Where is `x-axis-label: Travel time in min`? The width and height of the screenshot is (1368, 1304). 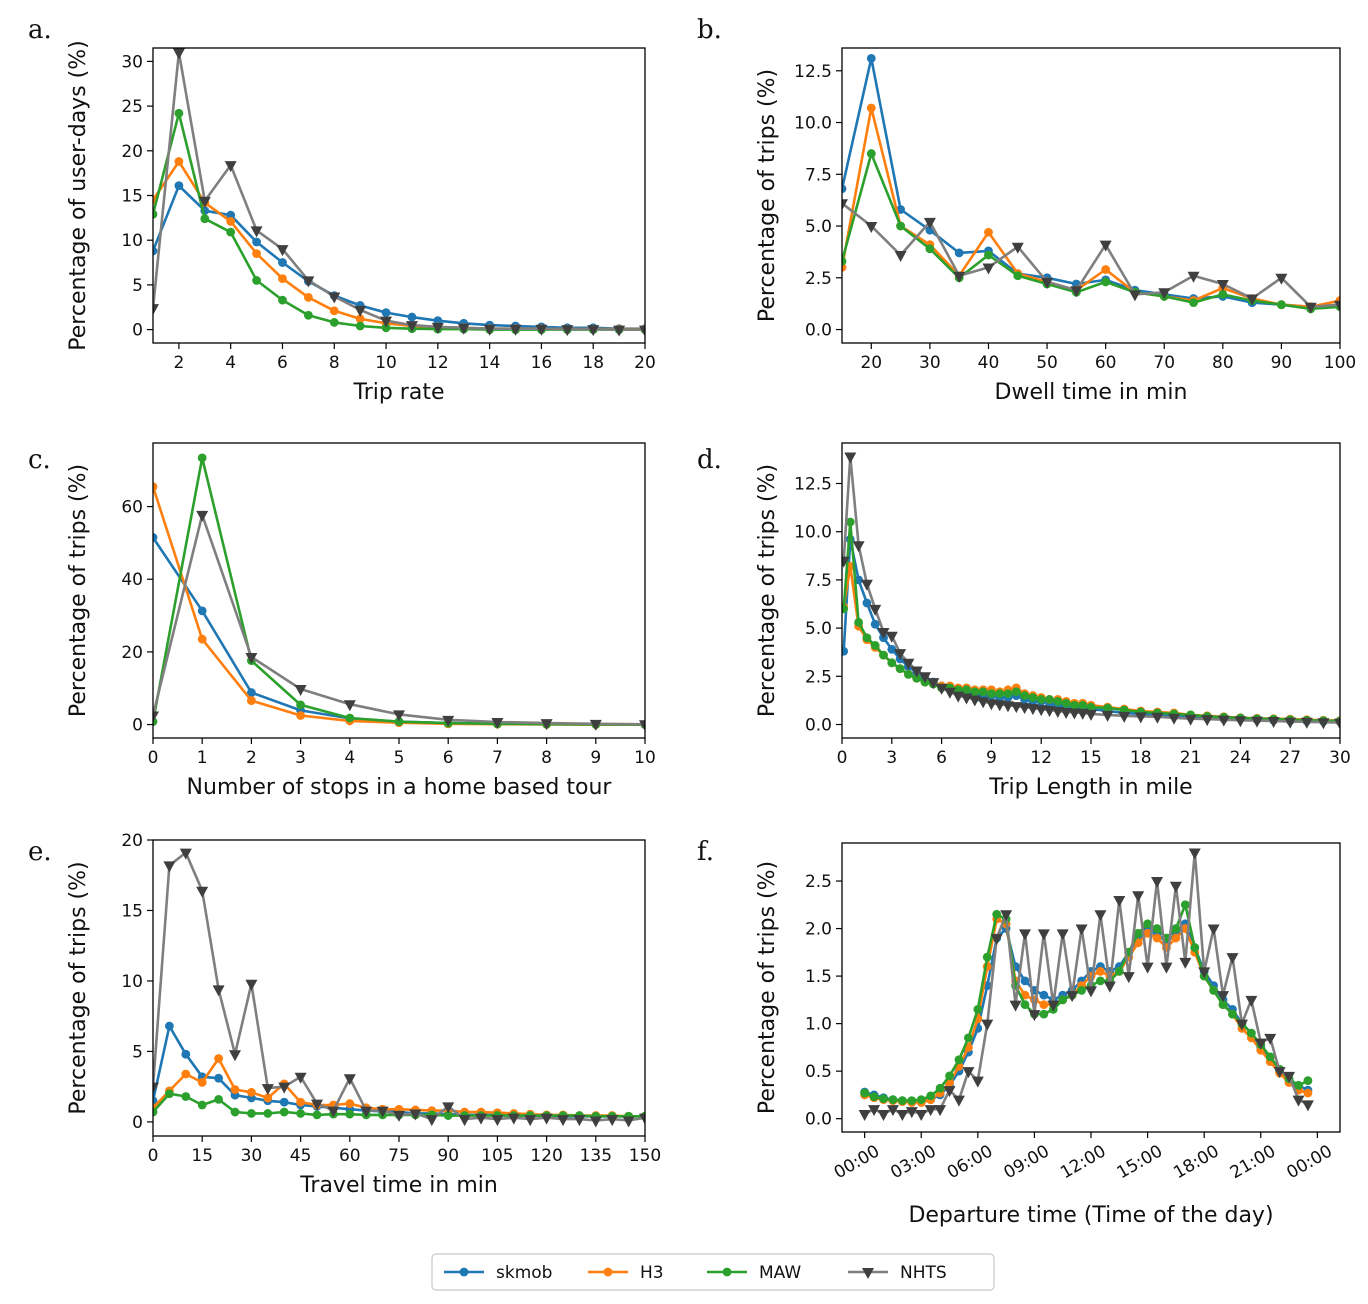 x-axis-label: Travel time in min is located at coordinates (398, 1185).